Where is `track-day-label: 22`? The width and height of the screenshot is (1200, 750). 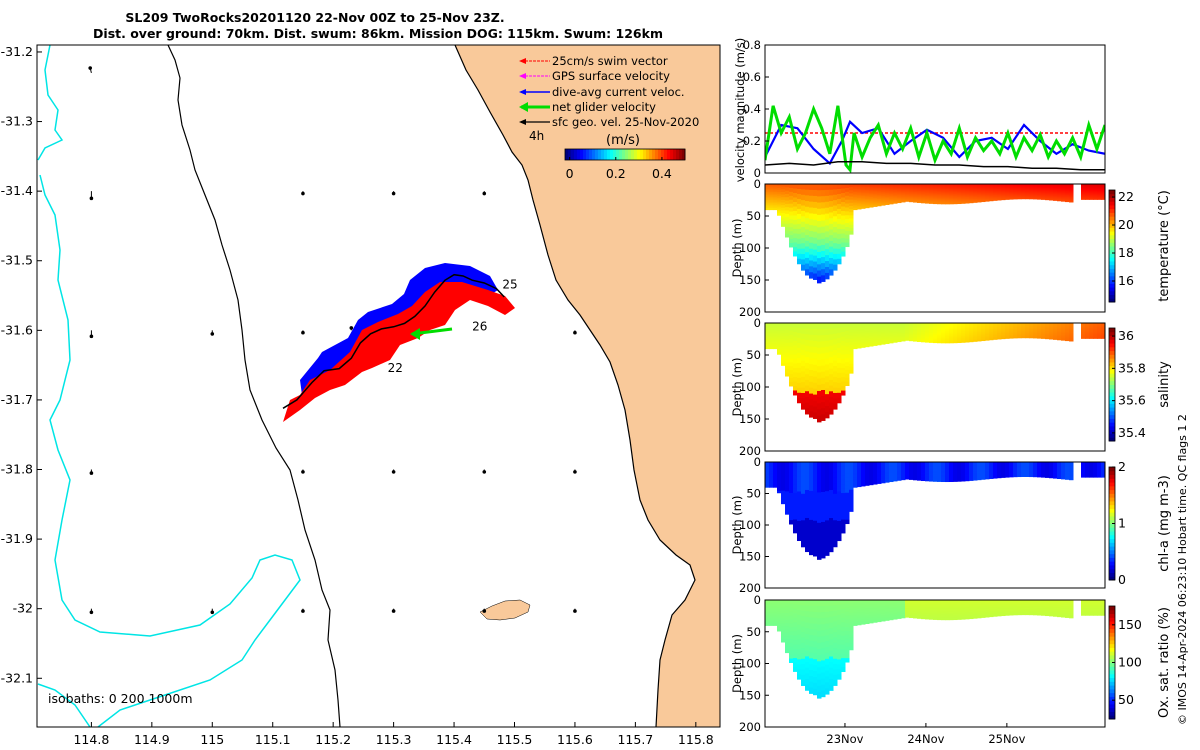
track-day-label: 22 is located at coordinates (395, 368).